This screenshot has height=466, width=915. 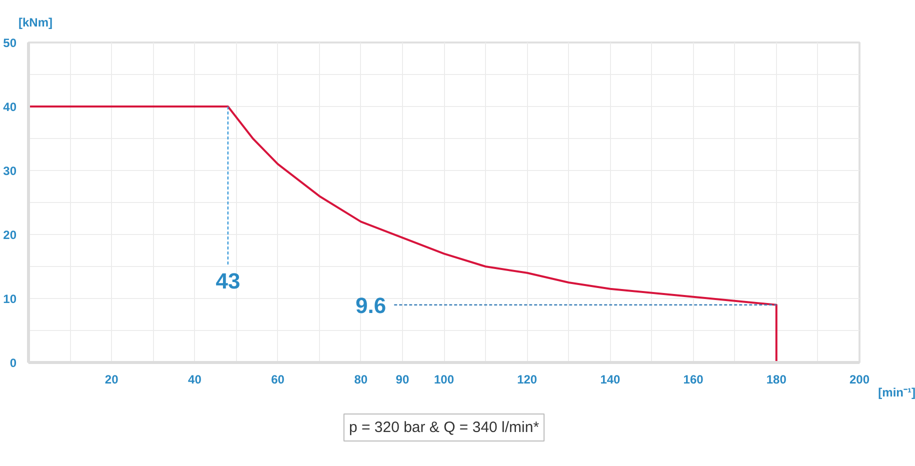 I want to click on y-tick-label: 0, so click(x=13, y=363).